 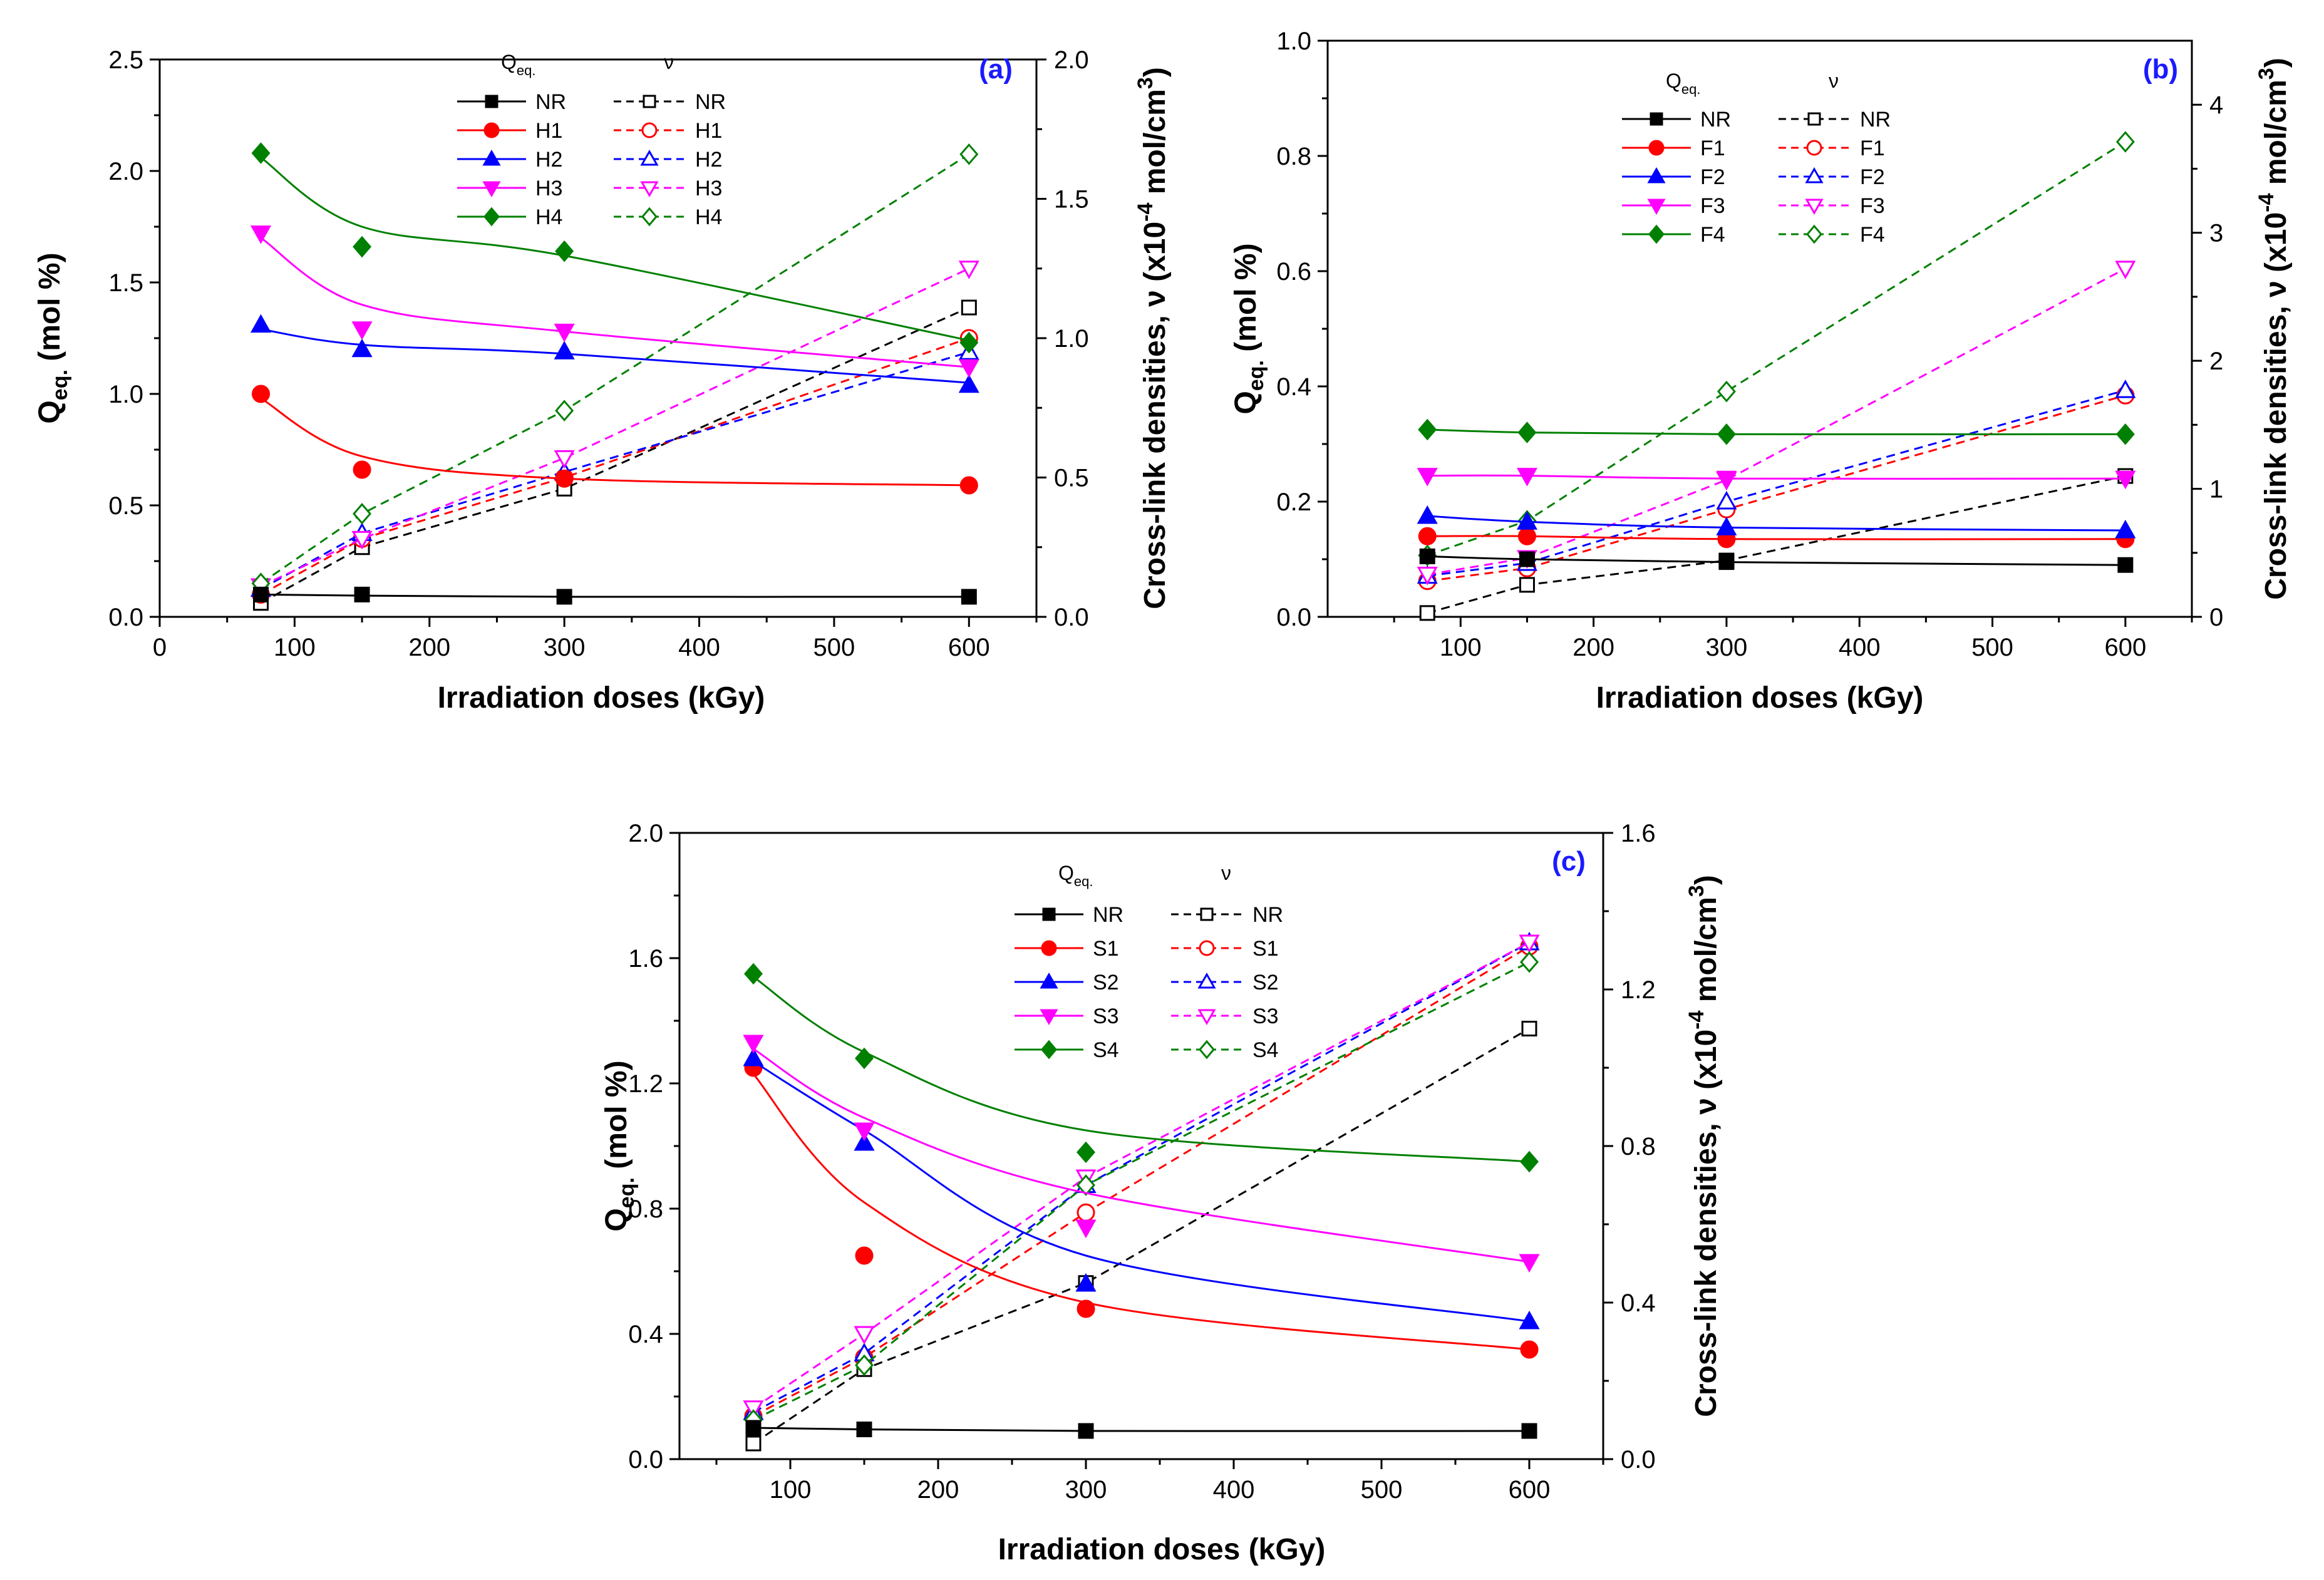 What do you see at coordinates (1265, 1016) in the screenshot?
I see `legend-label-v: S3` at bounding box center [1265, 1016].